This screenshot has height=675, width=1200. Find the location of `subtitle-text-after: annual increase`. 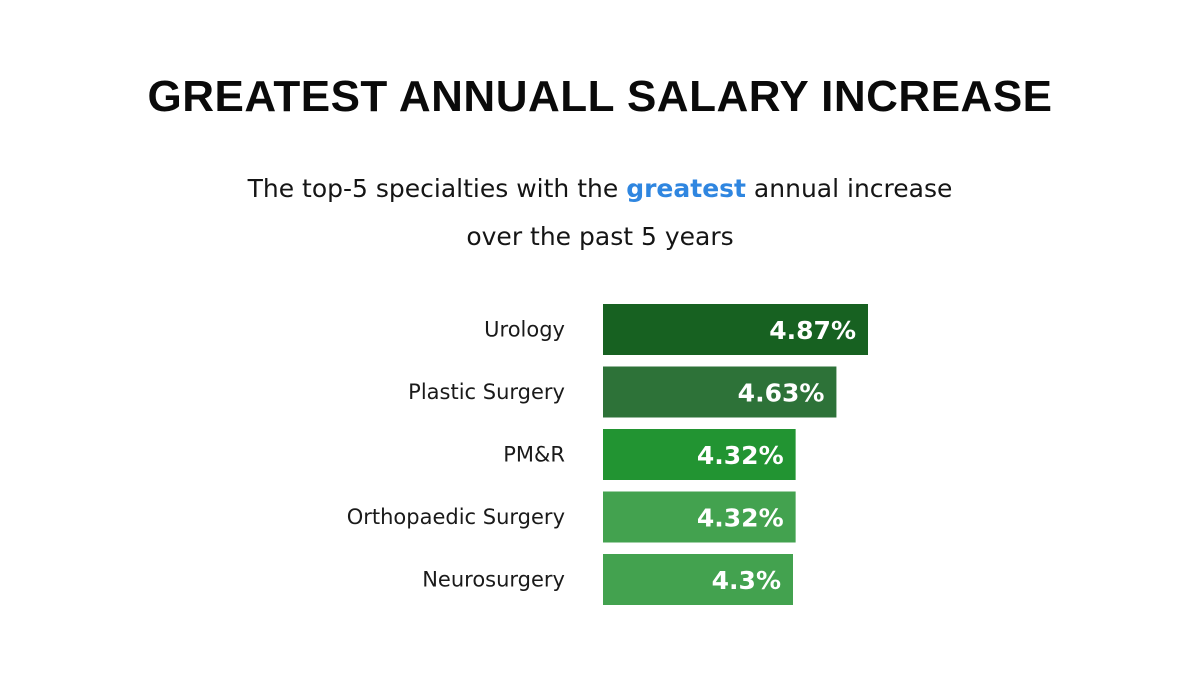

subtitle-text-after: annual increase is located at coordinates (849, 188).